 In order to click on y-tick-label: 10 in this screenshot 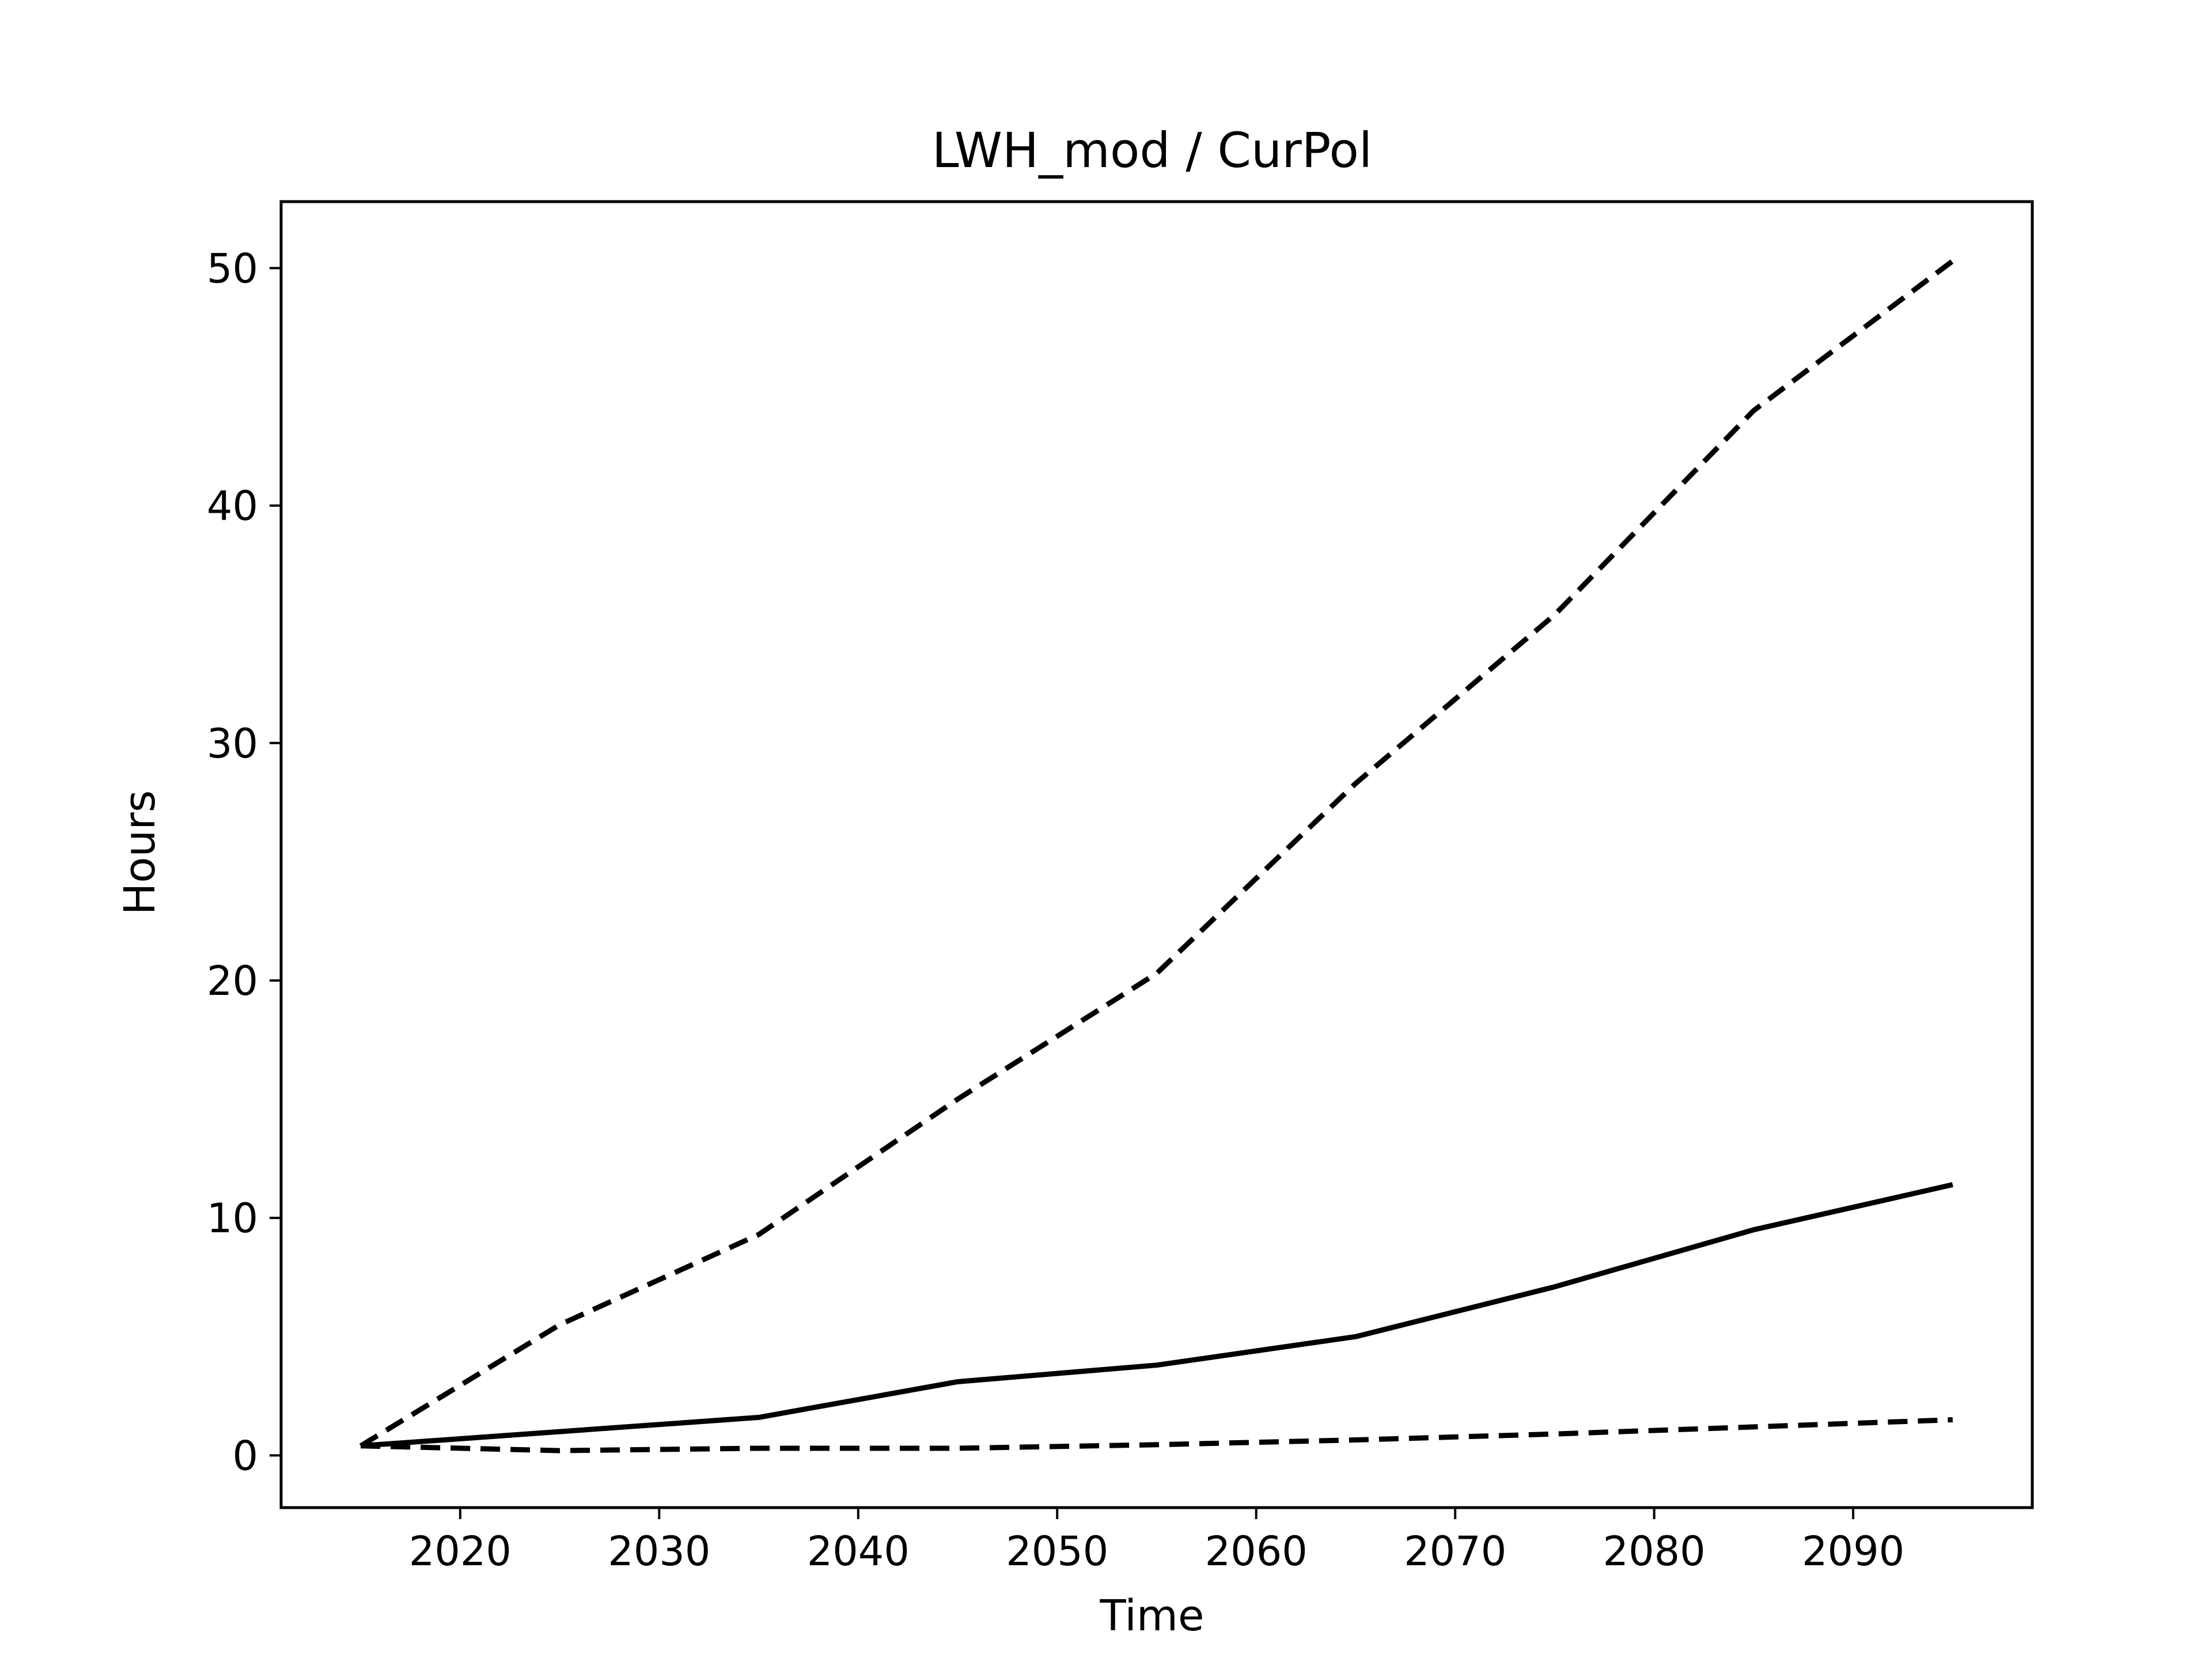, I will do `click(232, 1219)`.